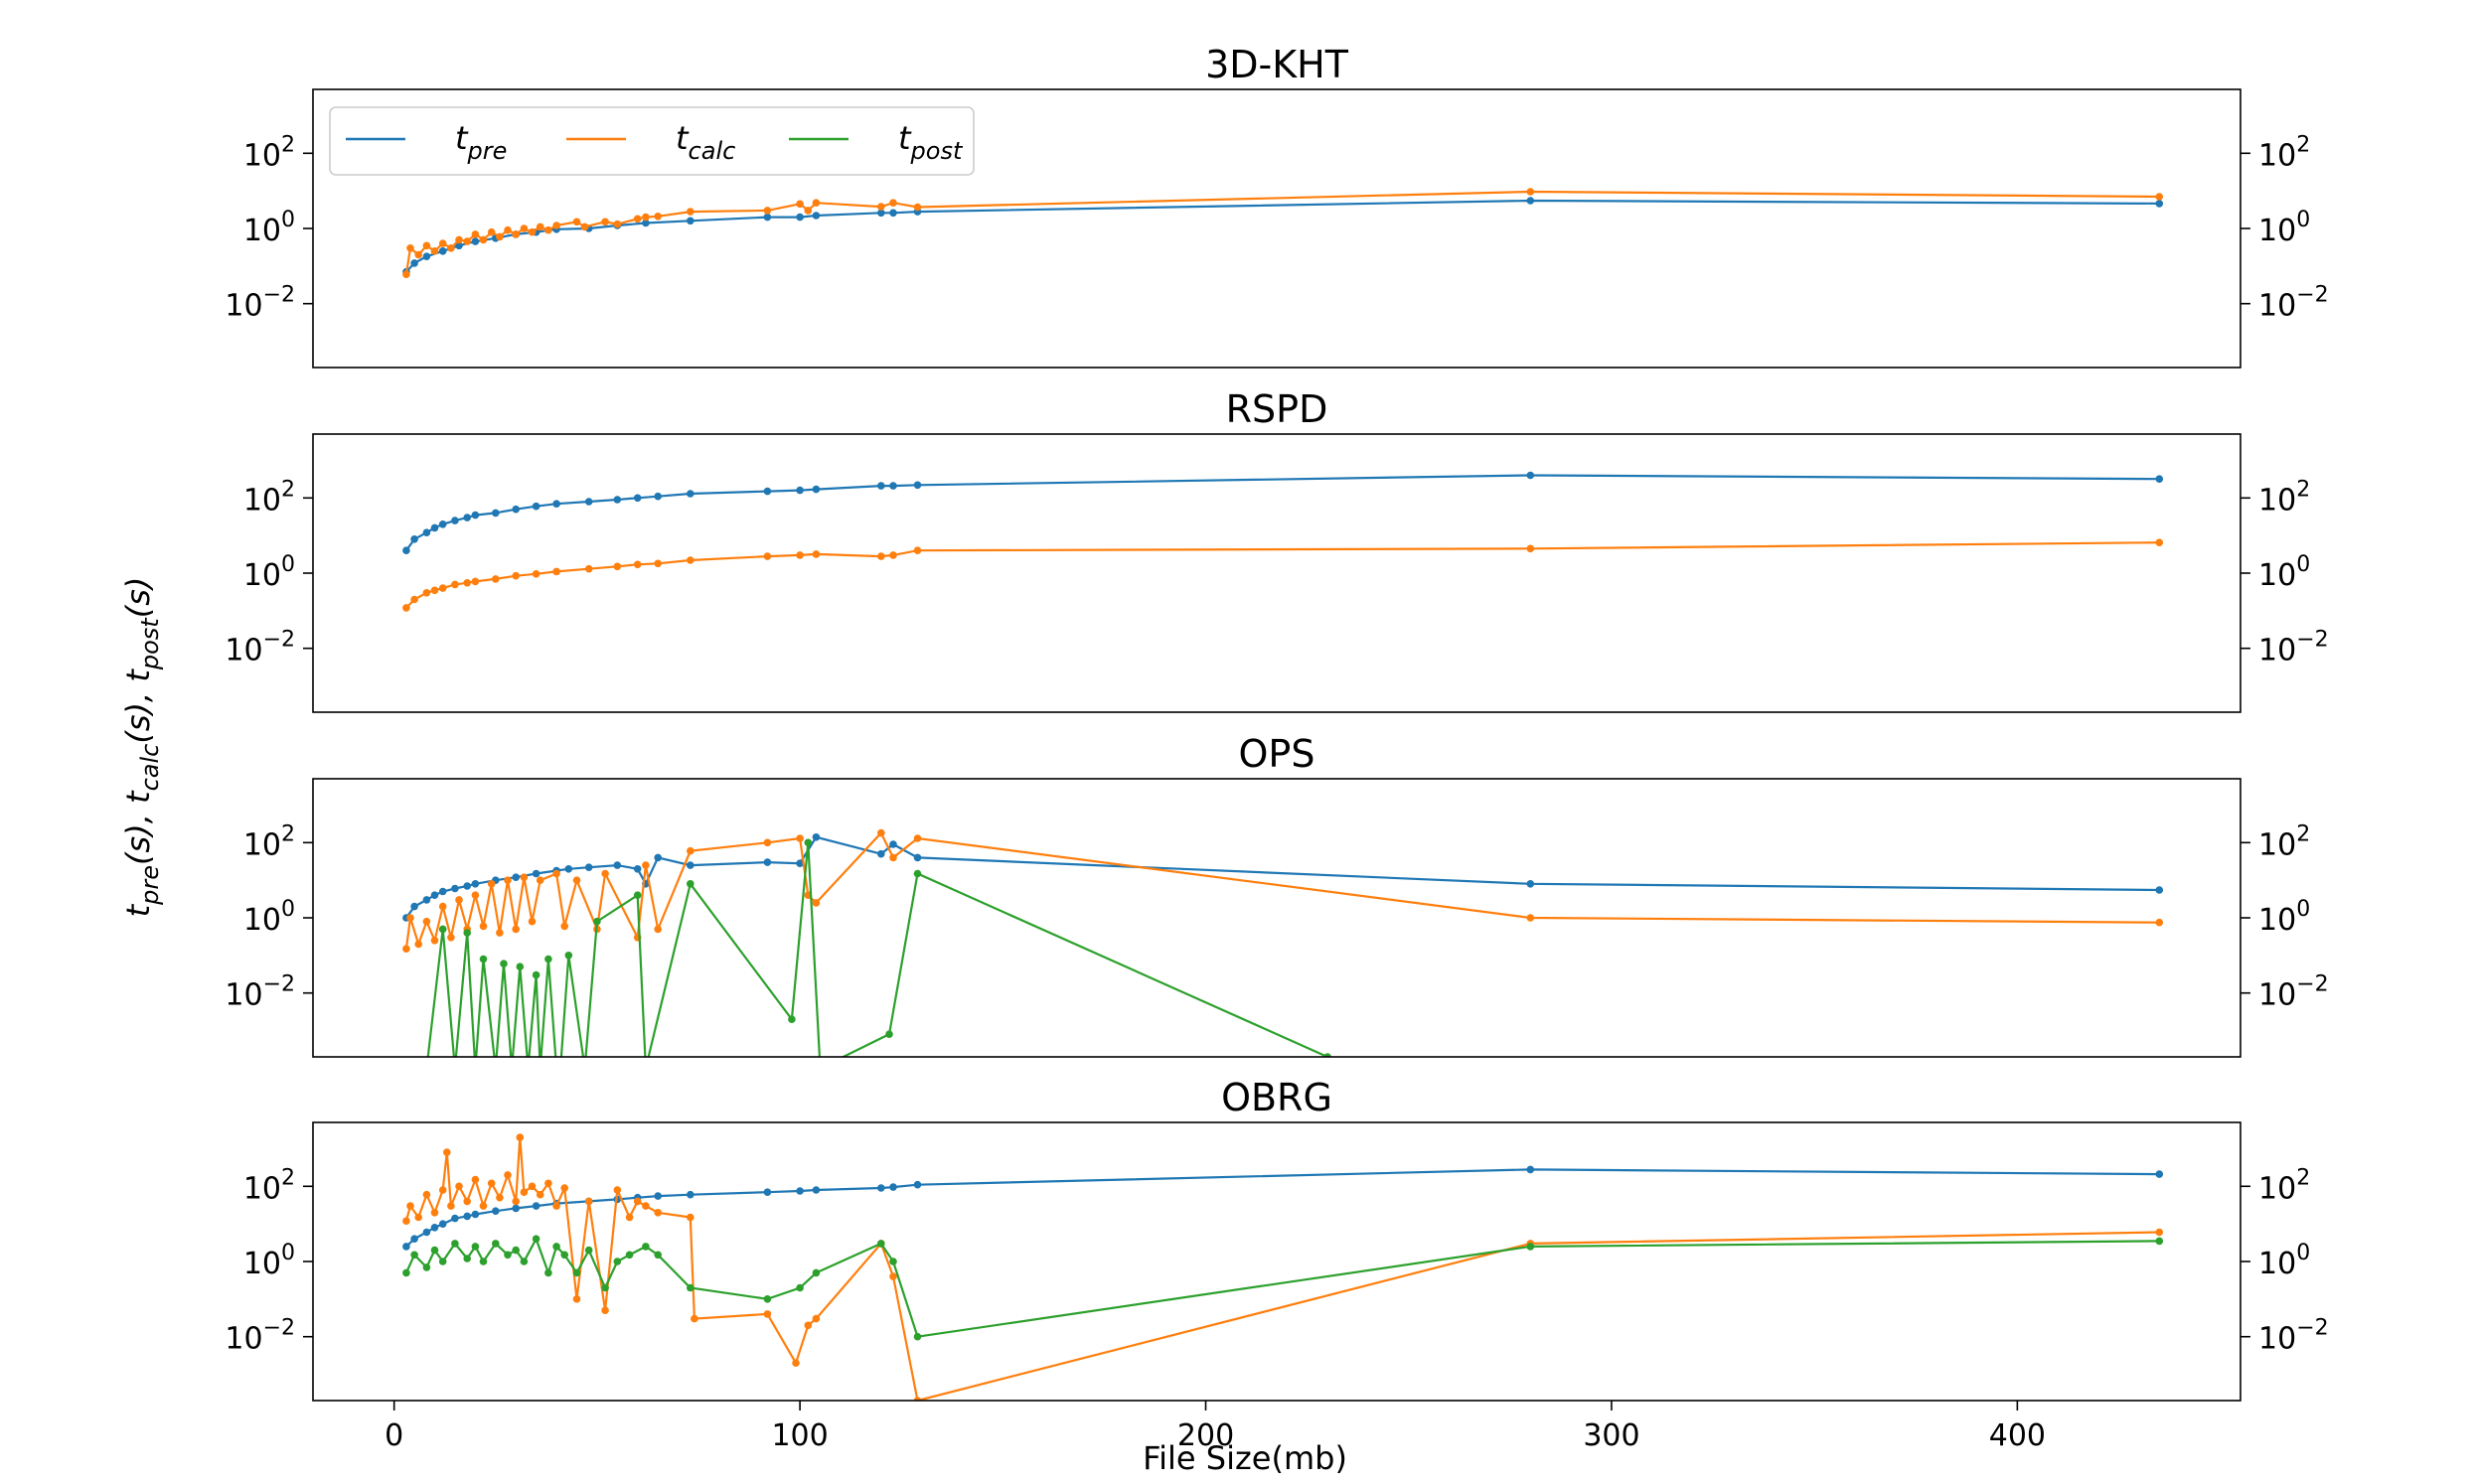 The height and width of the screenshot is (1484, 2472). Describe the element at coordinates (394, 1435) in the screenshot. I see `x-tick-label: 0` at that location.